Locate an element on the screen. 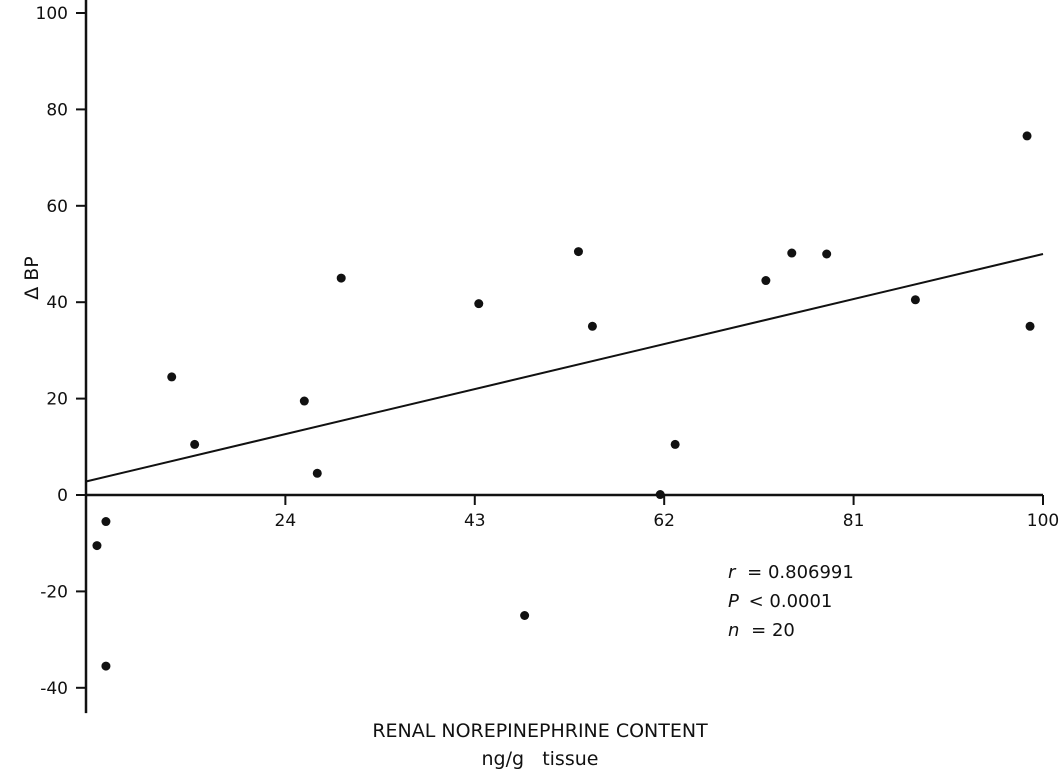  stat-r-label: r is located at coordinates (732, 572).